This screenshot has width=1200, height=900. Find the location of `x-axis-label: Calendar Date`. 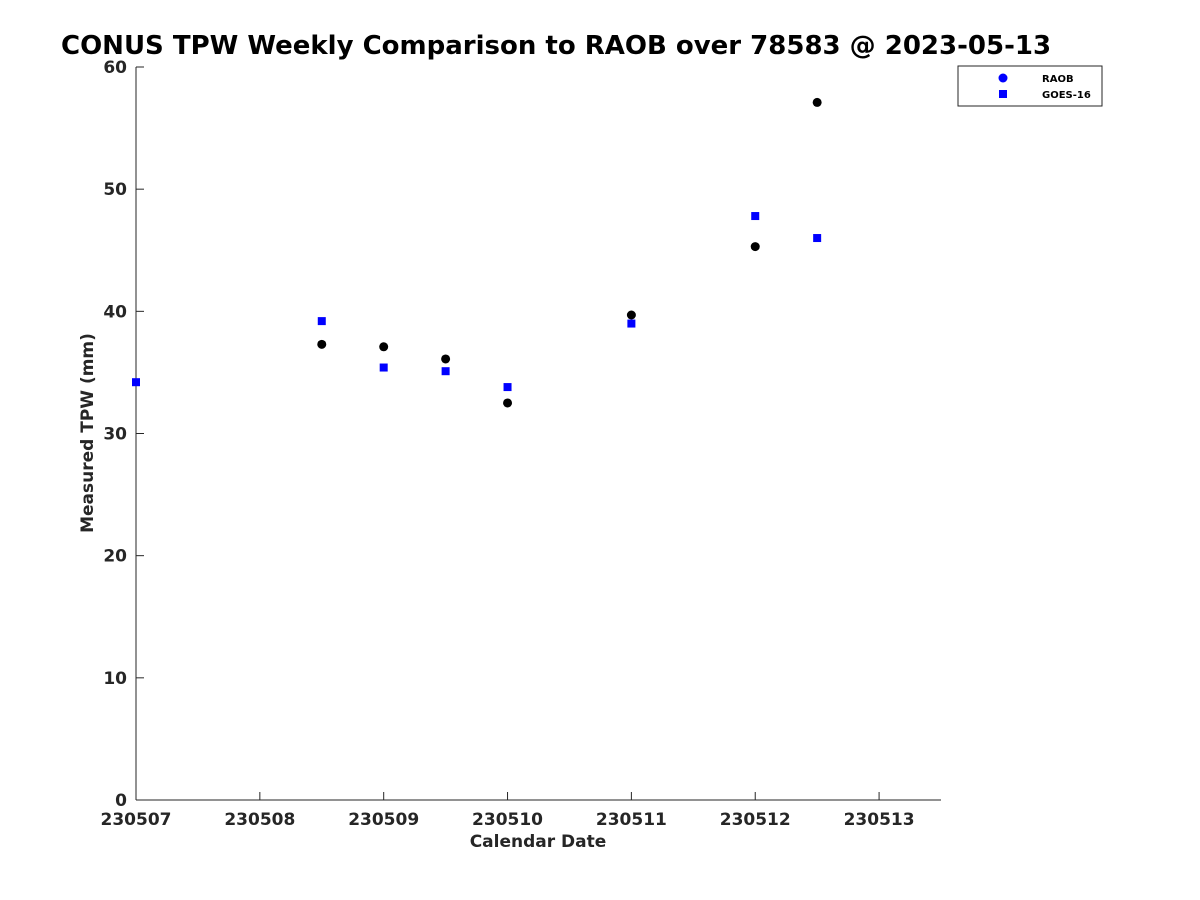

x-axis-label: Calendar Date is located at coordinates (538, 842).